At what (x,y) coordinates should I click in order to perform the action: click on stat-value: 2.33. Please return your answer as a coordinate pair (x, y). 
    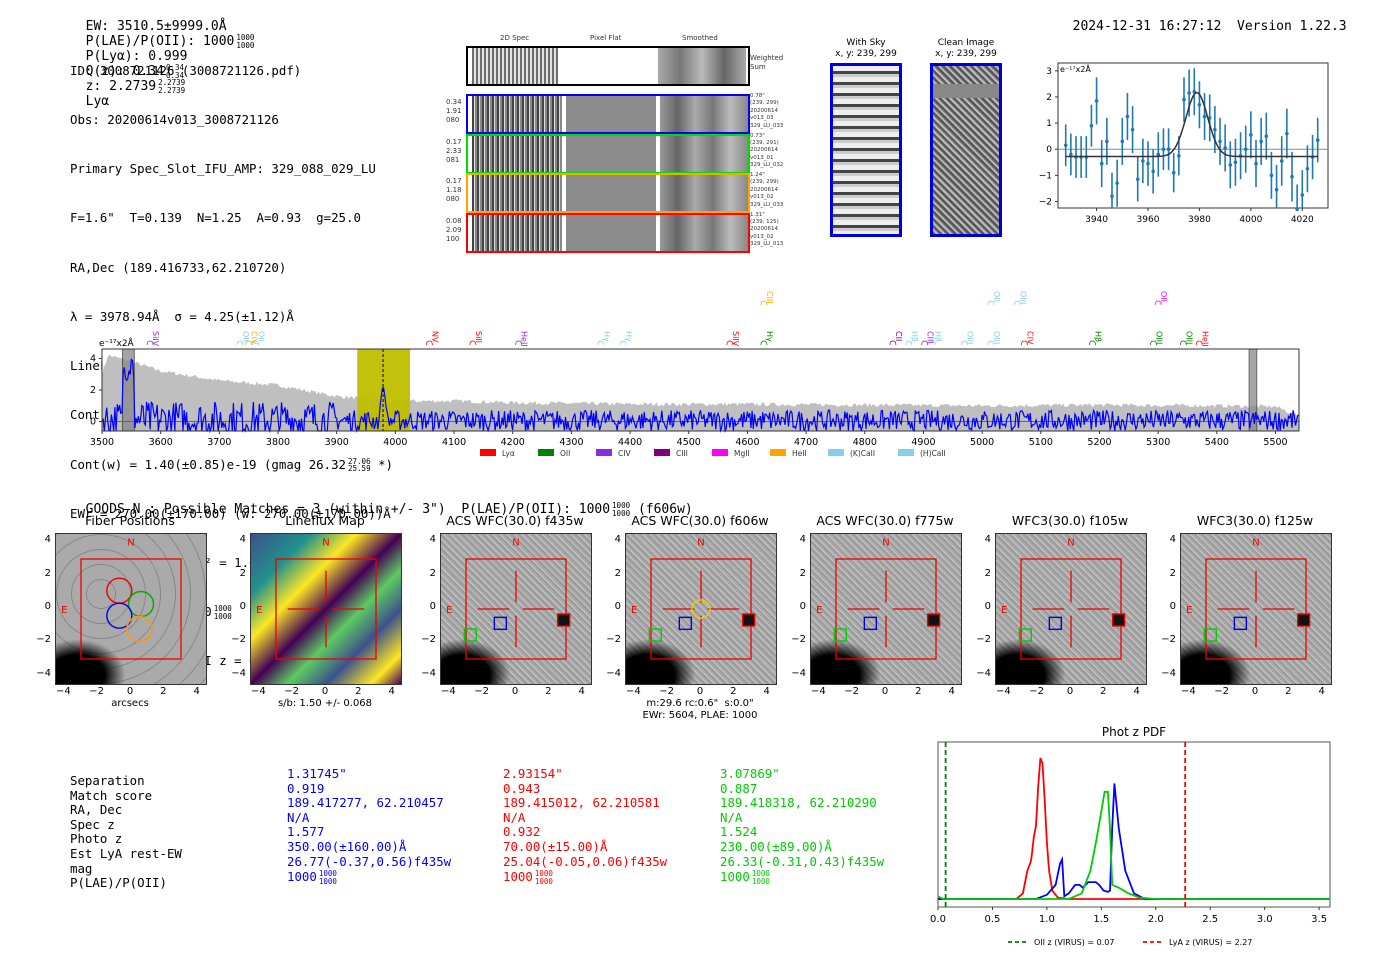
    Looking at the image, I should click on (454, 150).